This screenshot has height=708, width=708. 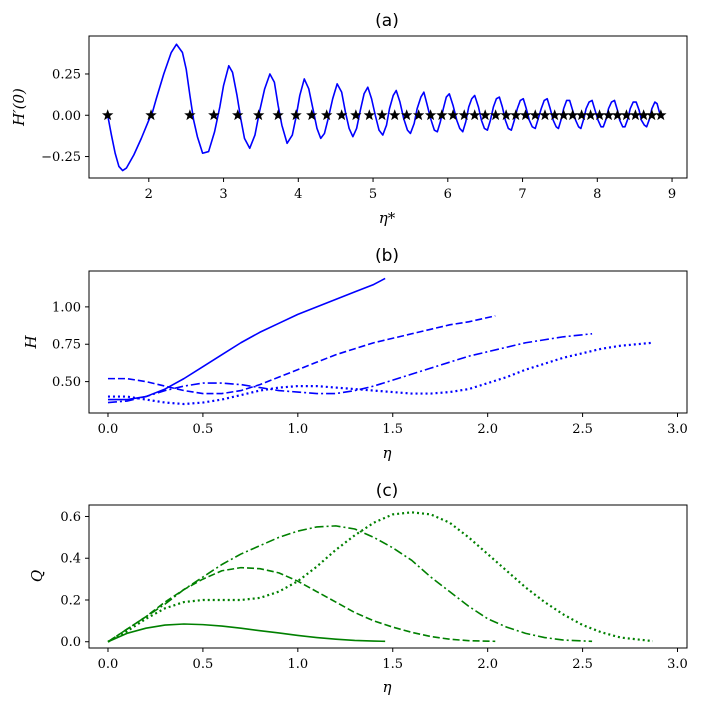 I want to click on panel-b-series-solid, so click(x=246, y=339).